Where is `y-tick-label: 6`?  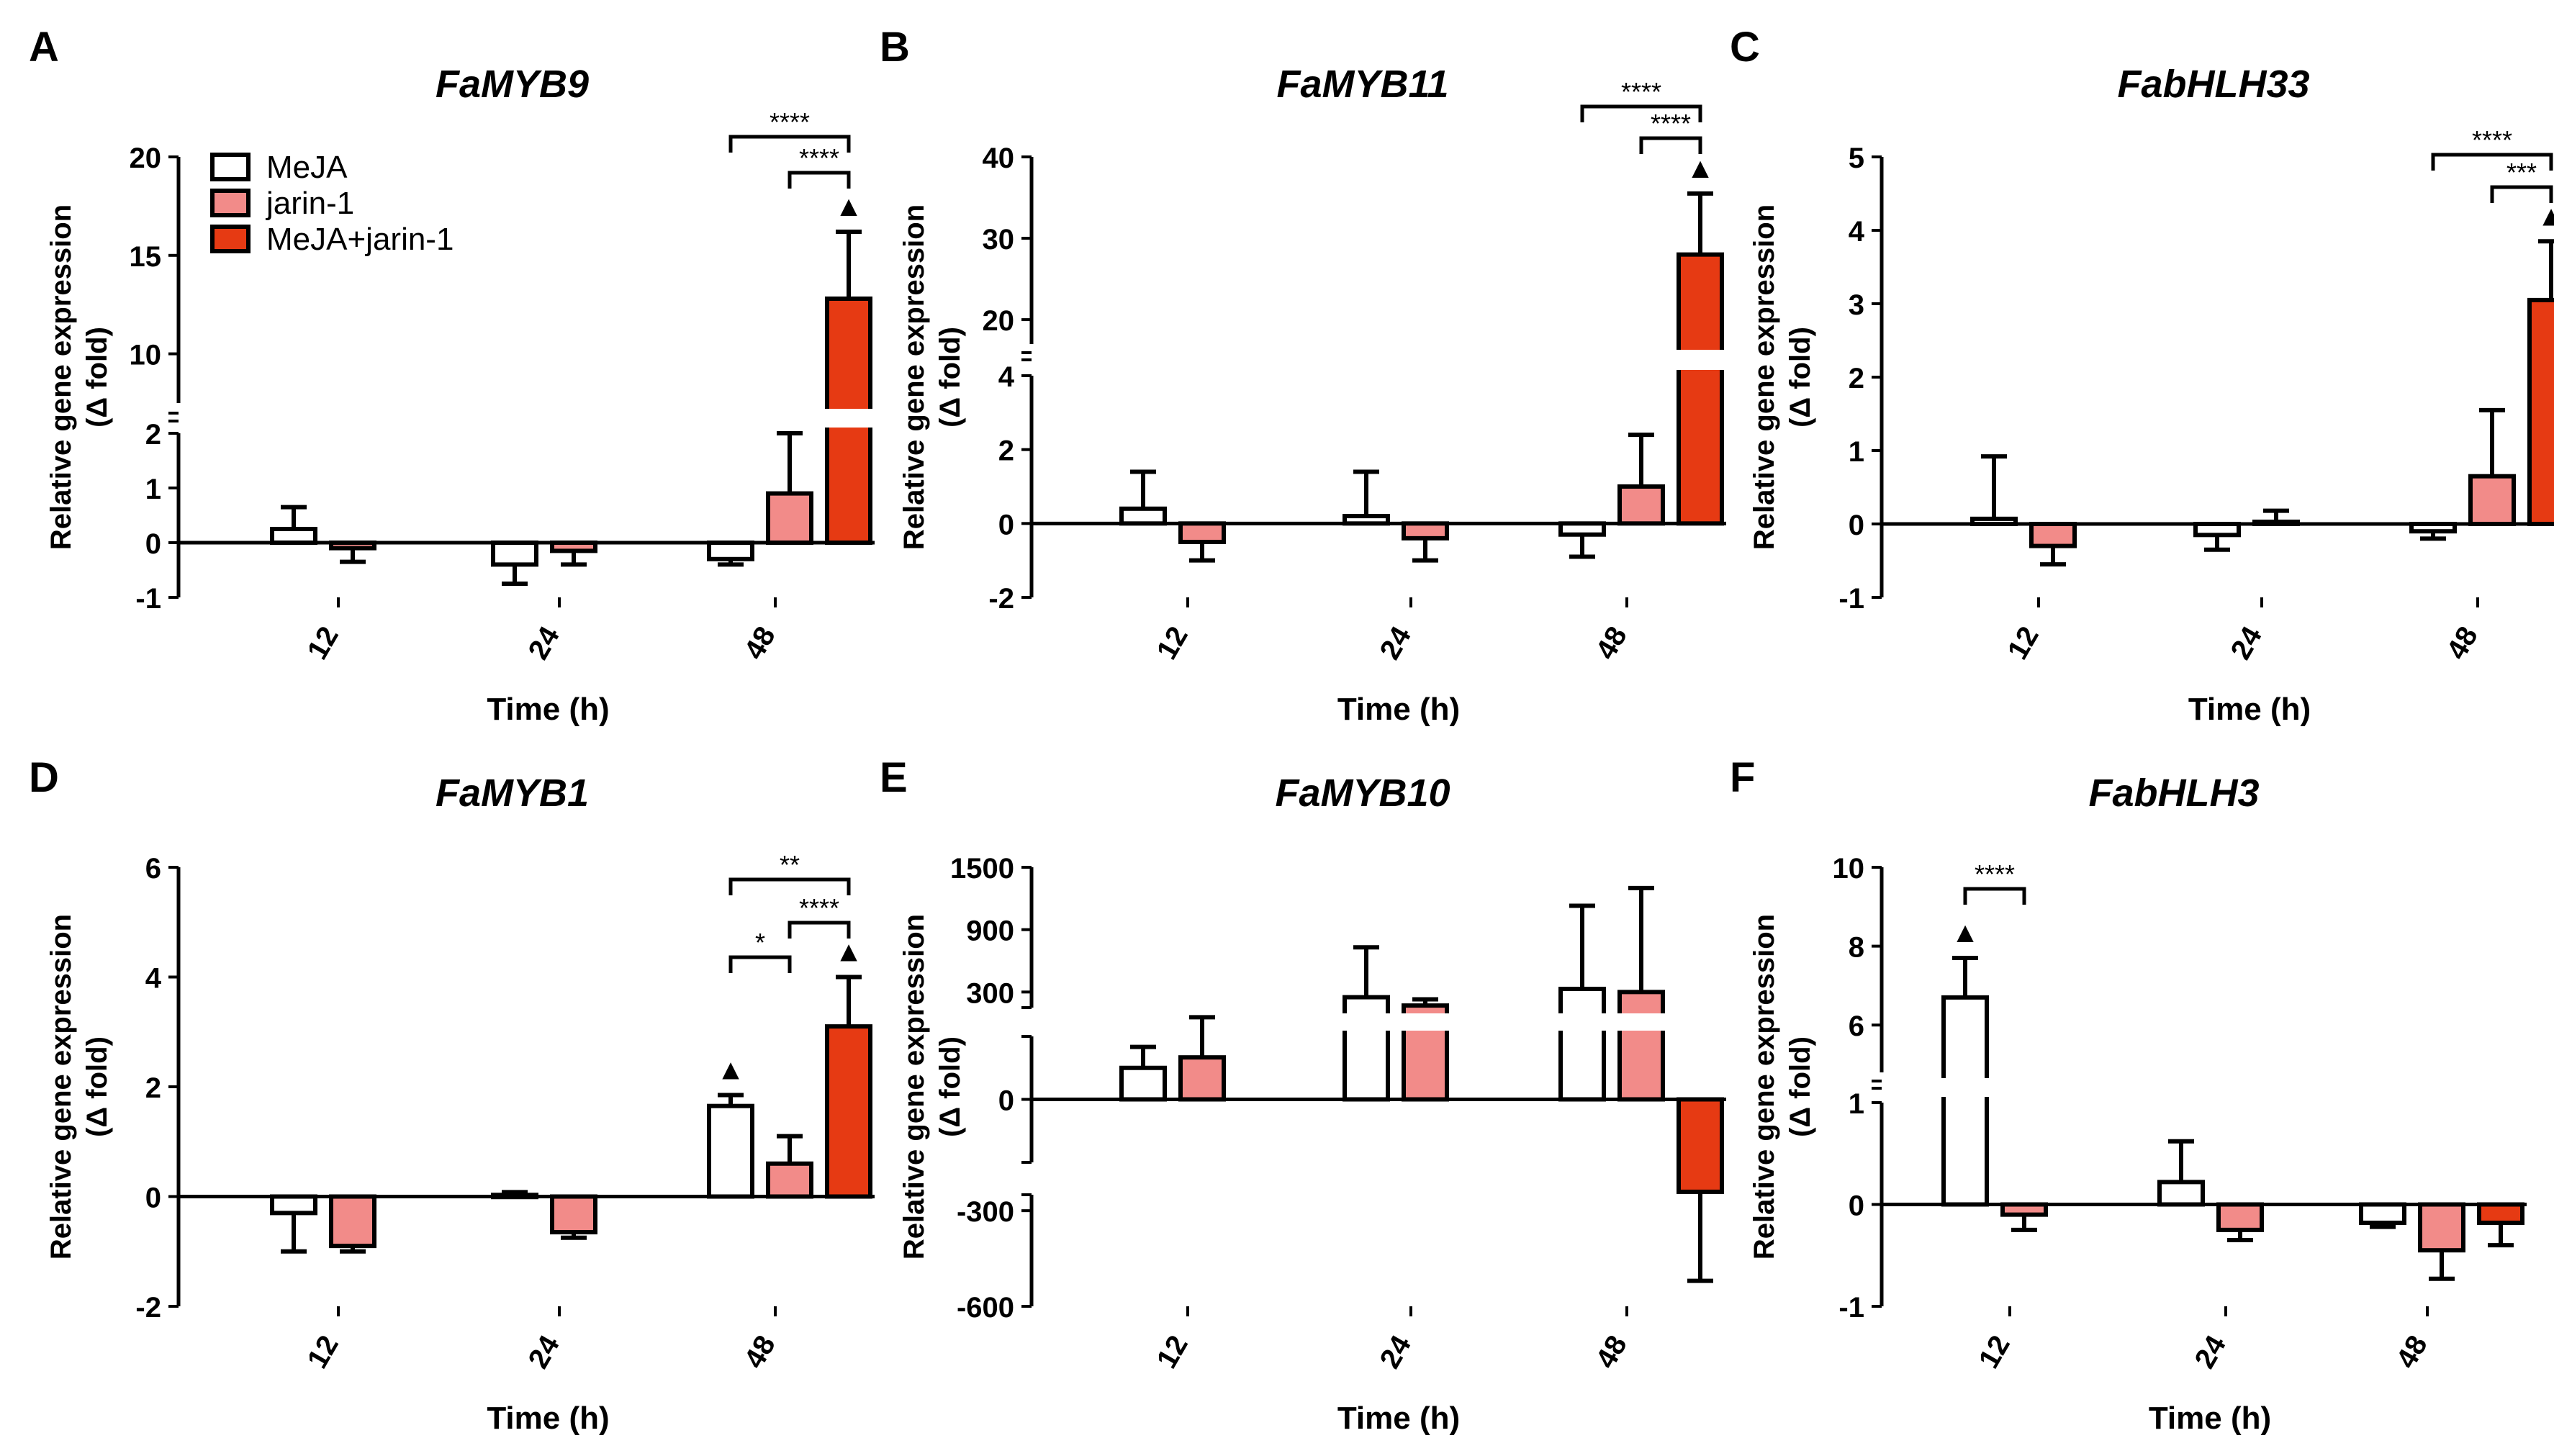
y-tick-label: 6 is located at coordinates (1857, 1026).